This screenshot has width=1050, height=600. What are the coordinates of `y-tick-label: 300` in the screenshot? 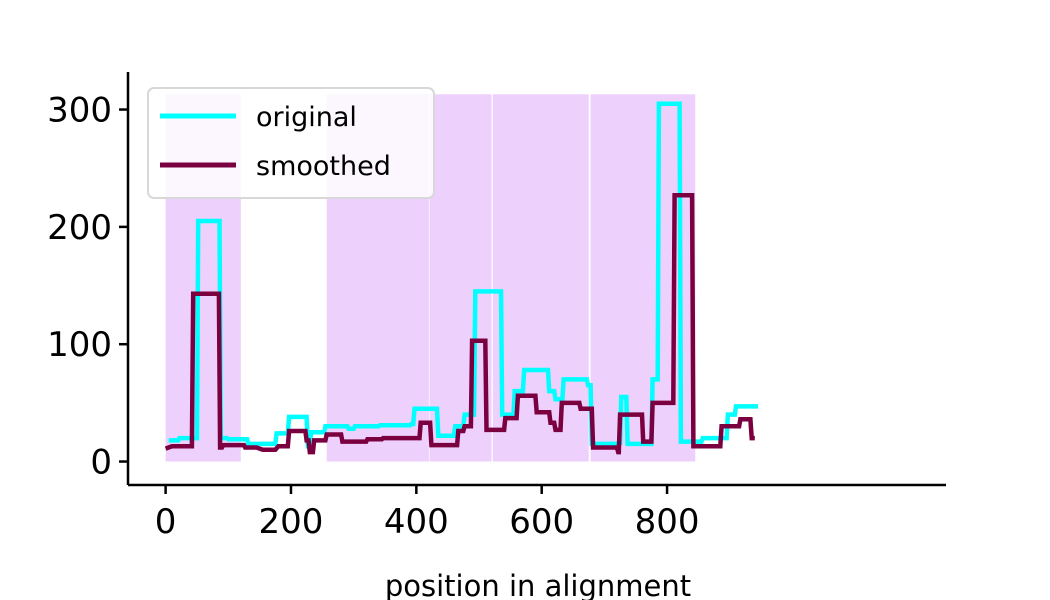 It's located at (79, 111).